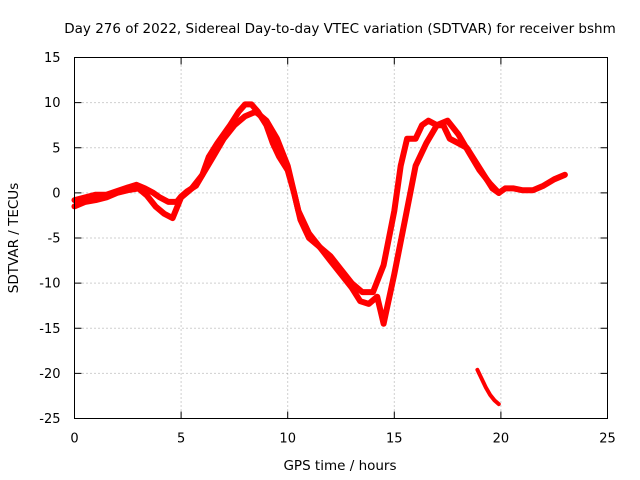 Image resolution: width=640 pixels, height=480 pixels. Describe the element at coordinates (74, 439) in the screenshot. I see `x-tick-label: 0` at that location.